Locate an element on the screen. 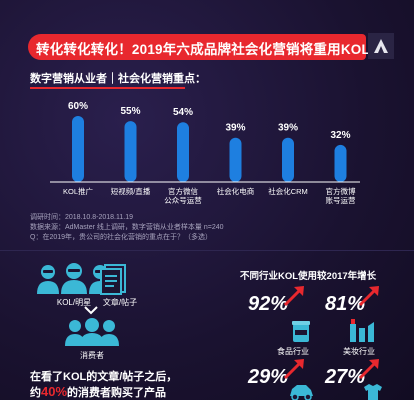  food-growth-value: 92% is located at coordinates (268, 304).